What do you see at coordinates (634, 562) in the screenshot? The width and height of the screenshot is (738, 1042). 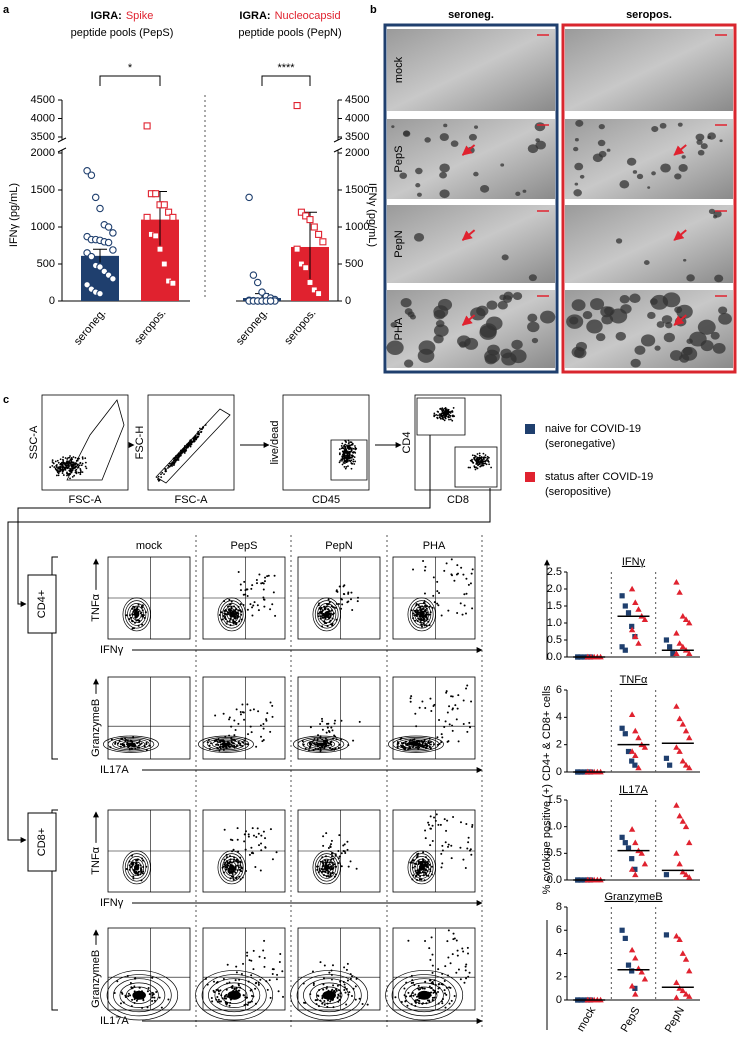 I see `chart-title: IFNγ` at bounding box center [634, 562].